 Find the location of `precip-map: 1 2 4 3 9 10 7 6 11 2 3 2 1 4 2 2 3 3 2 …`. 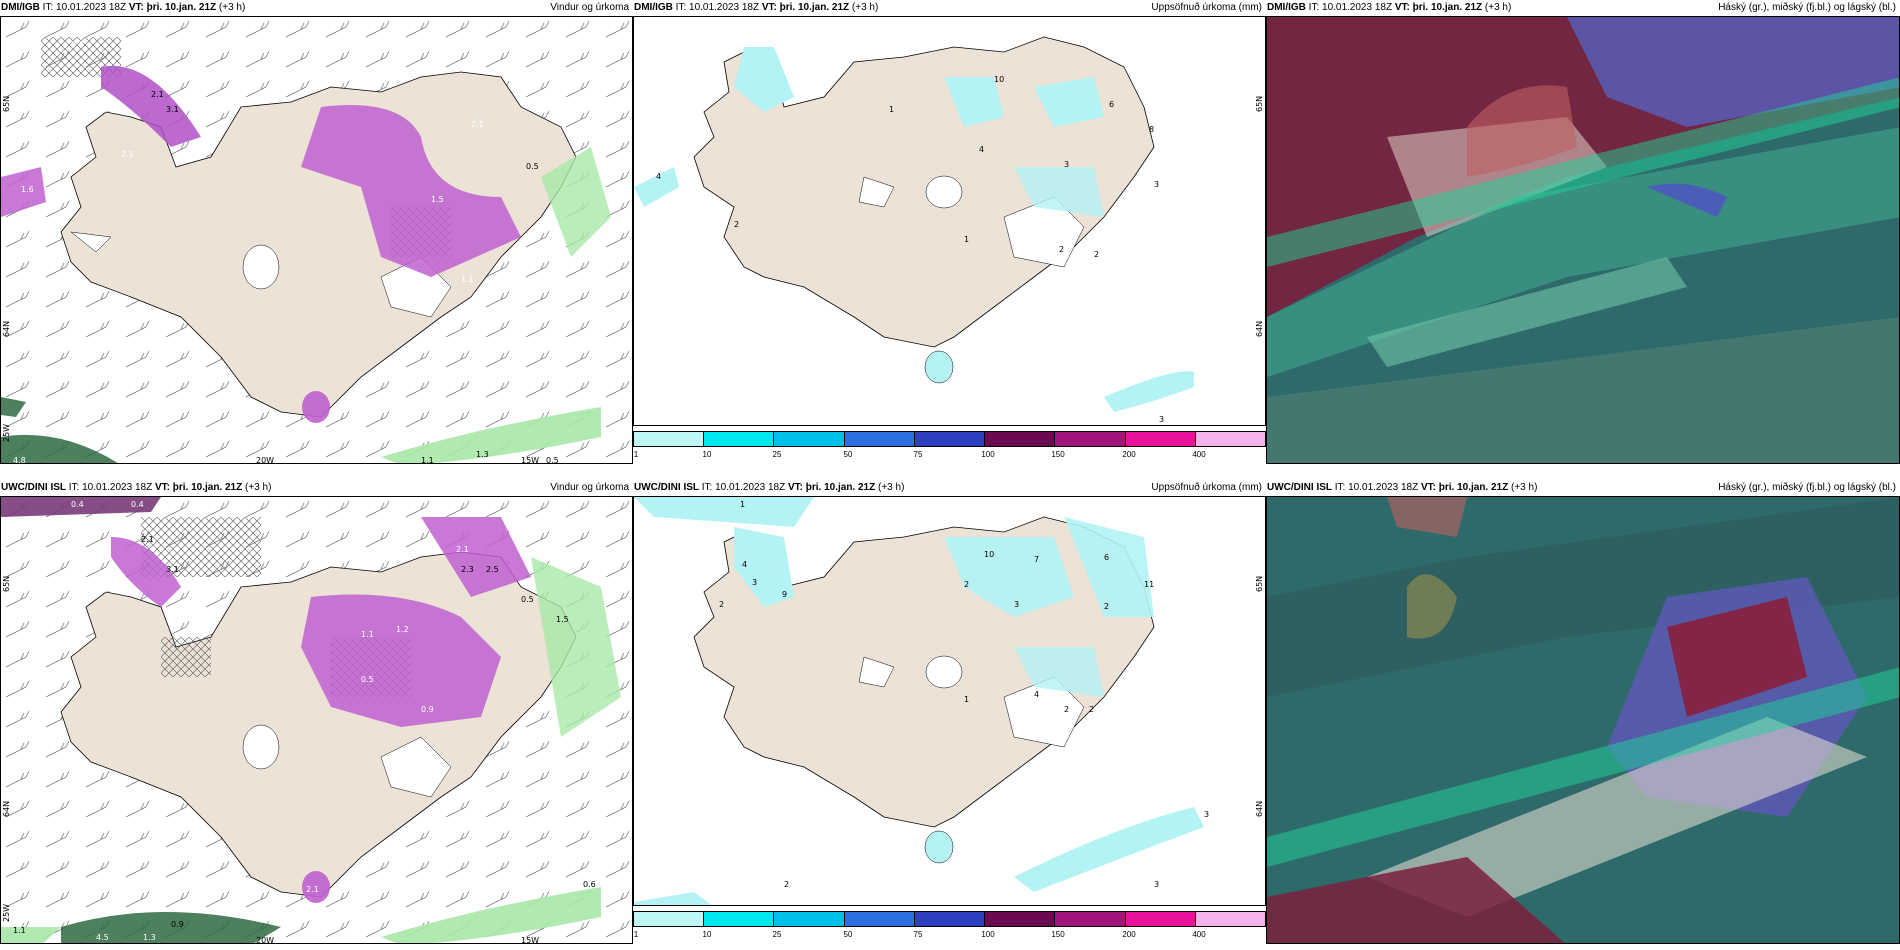

precip-map: 1 2 4 3 9 10 7 6 11 2 3 2 1 4 2 2 3 3 2 … is located at coordinates (949, 701).